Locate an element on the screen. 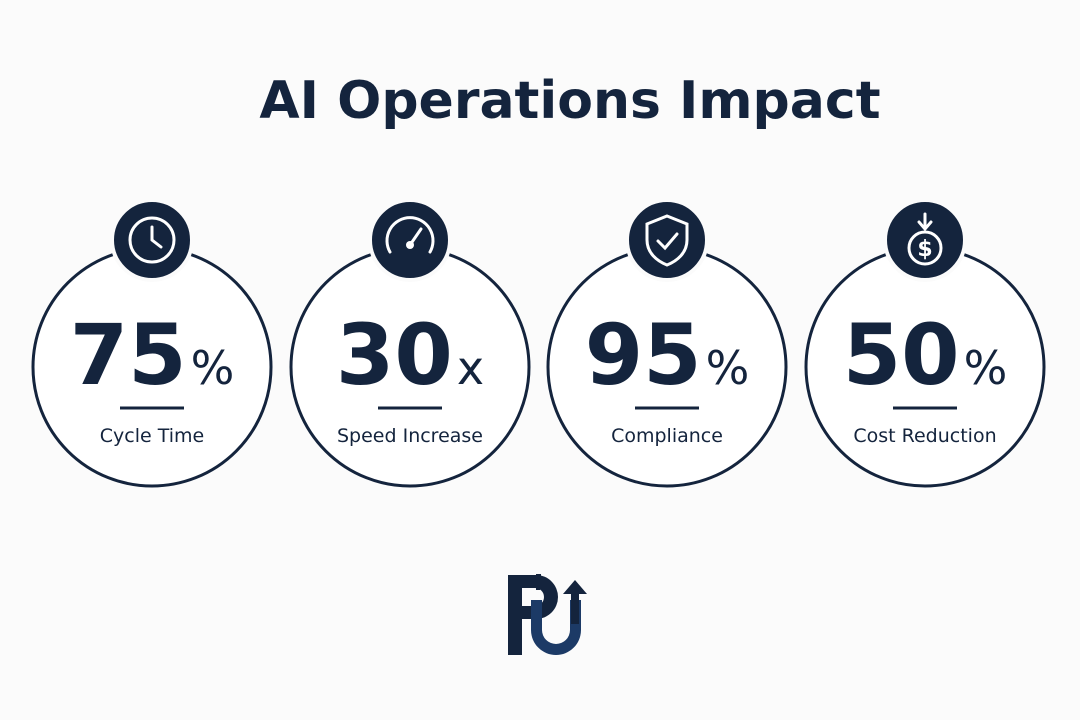  stat-number: 75 is located at coordinates (128, 355).